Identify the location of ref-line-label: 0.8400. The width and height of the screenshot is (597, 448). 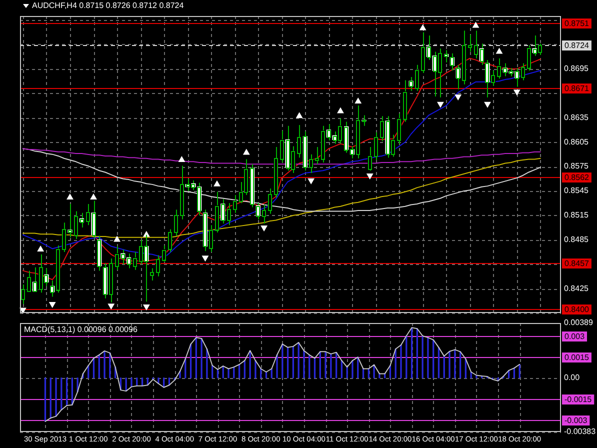
(577, 309).